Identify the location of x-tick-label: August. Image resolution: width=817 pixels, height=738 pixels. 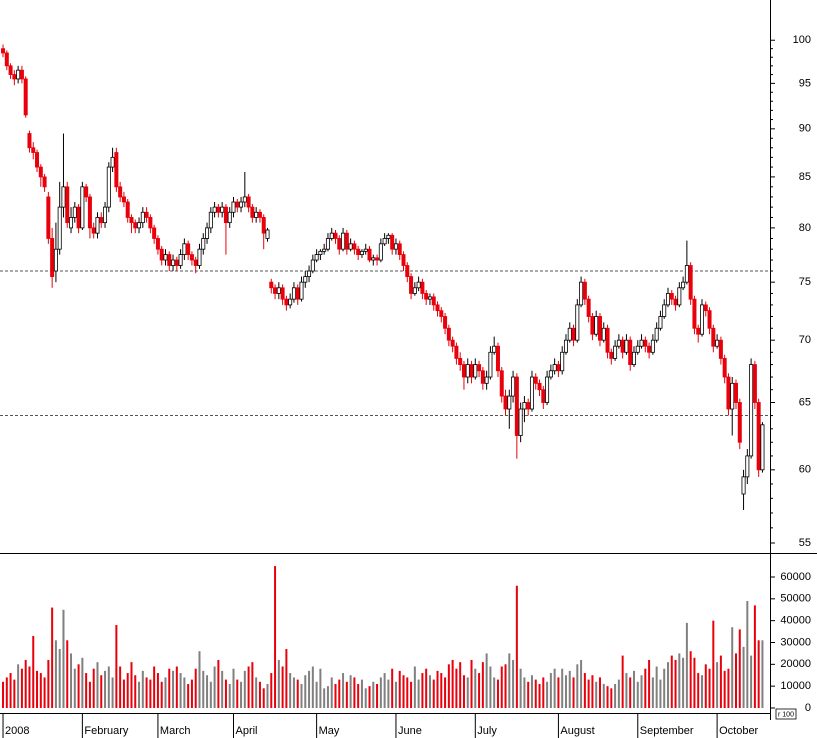
(577, 731).